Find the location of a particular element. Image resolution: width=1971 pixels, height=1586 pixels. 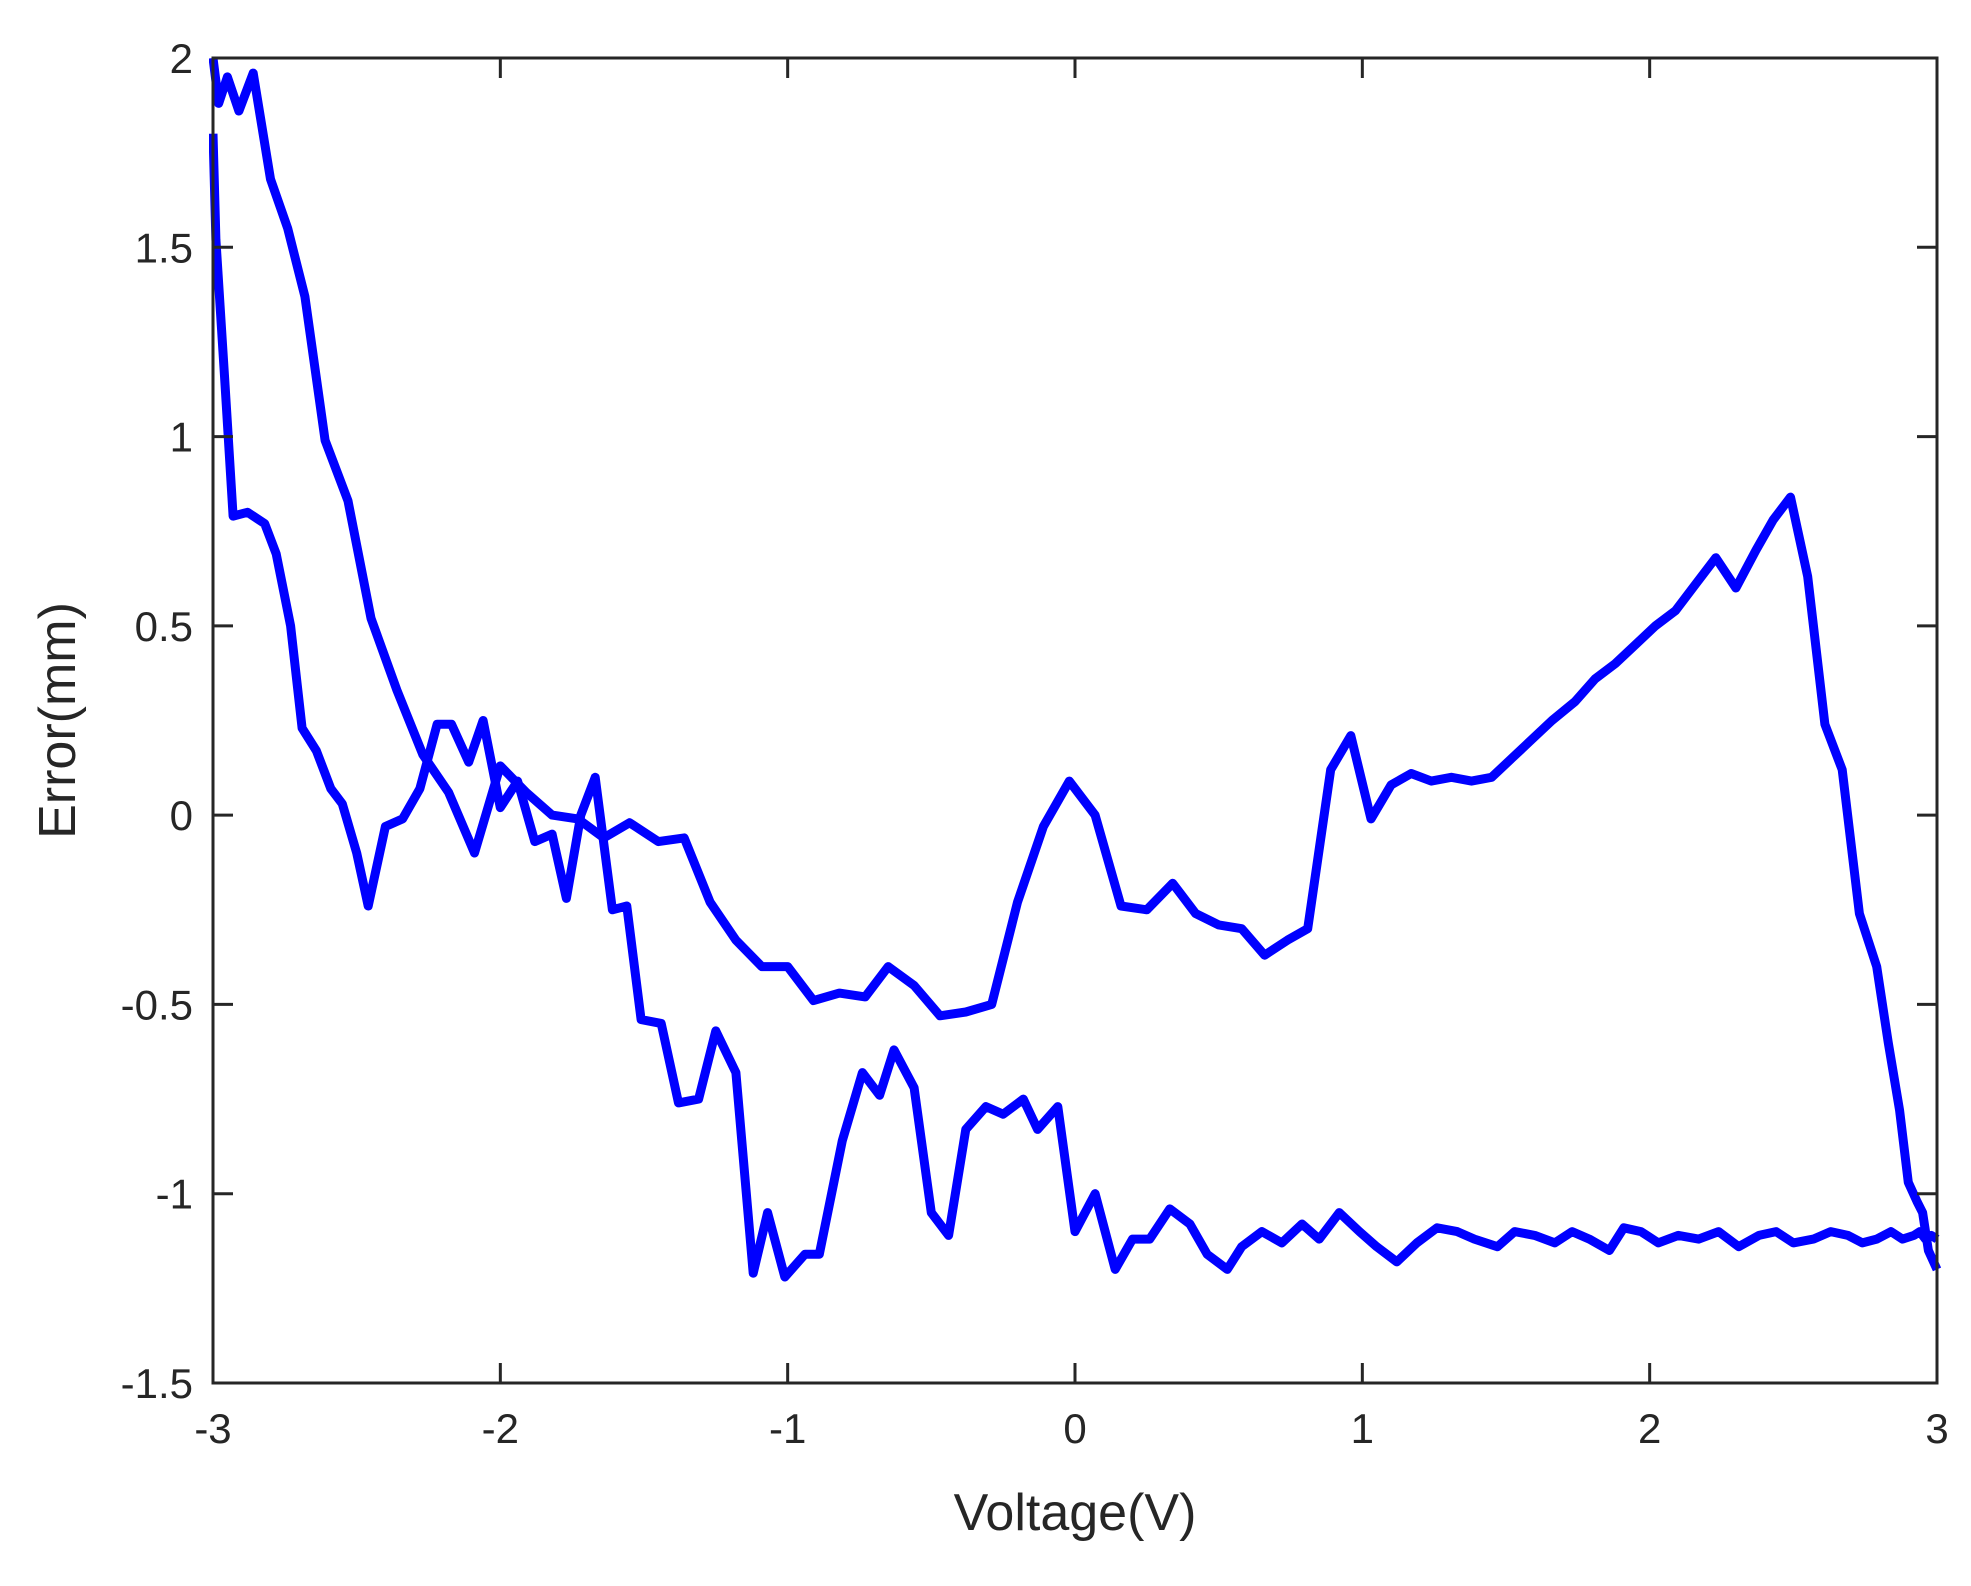

y-tick-label: 1 is located at coordinates (181, 437).